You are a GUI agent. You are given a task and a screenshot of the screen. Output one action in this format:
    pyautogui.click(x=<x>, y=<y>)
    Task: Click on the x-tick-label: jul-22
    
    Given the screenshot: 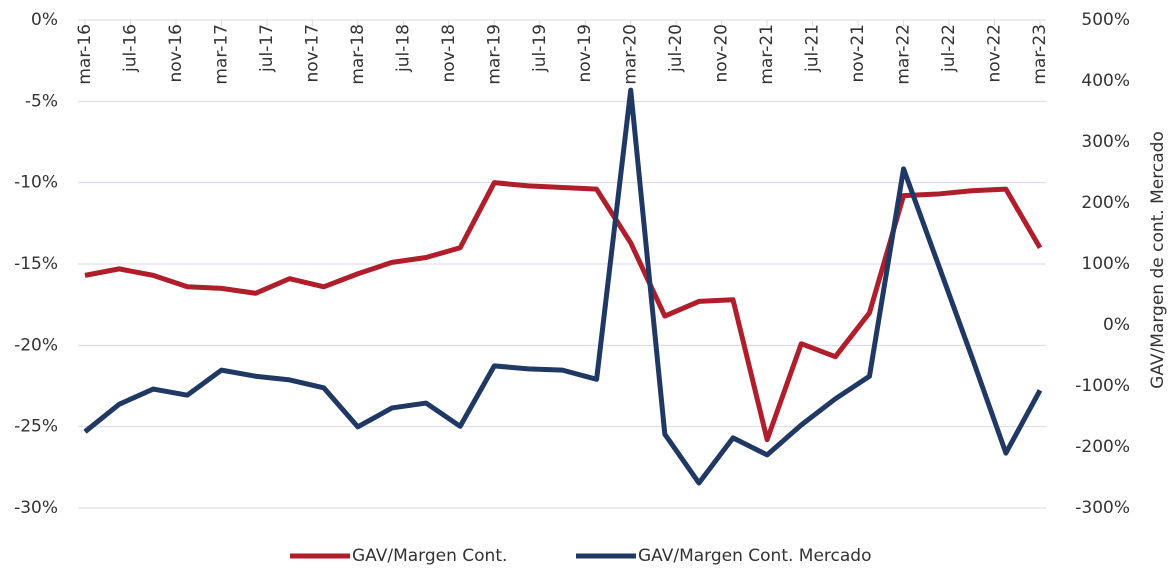 What is the action you would take?
    pyautogui.click(x=949, y=48)
    